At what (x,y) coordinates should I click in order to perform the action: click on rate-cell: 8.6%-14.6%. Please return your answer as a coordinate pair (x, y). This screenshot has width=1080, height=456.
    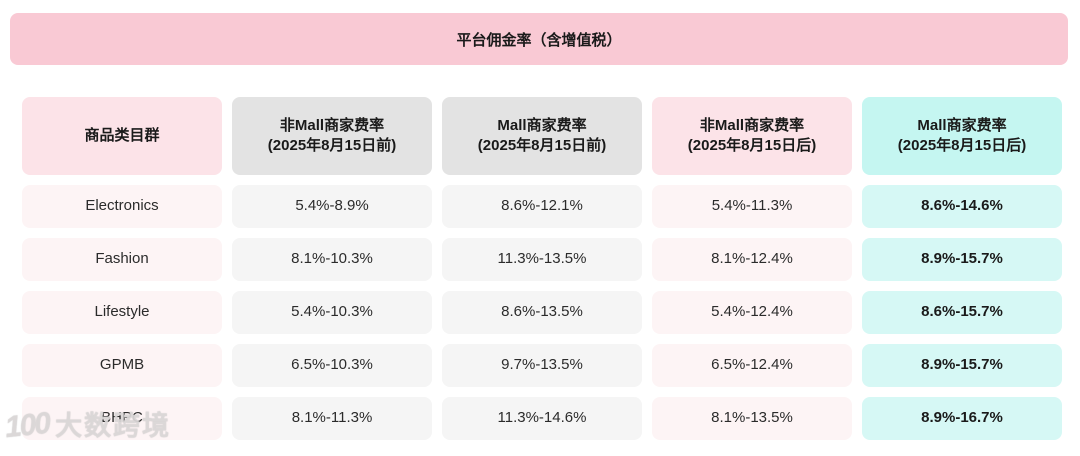
    Looking at the image, I should click on (962, 206).